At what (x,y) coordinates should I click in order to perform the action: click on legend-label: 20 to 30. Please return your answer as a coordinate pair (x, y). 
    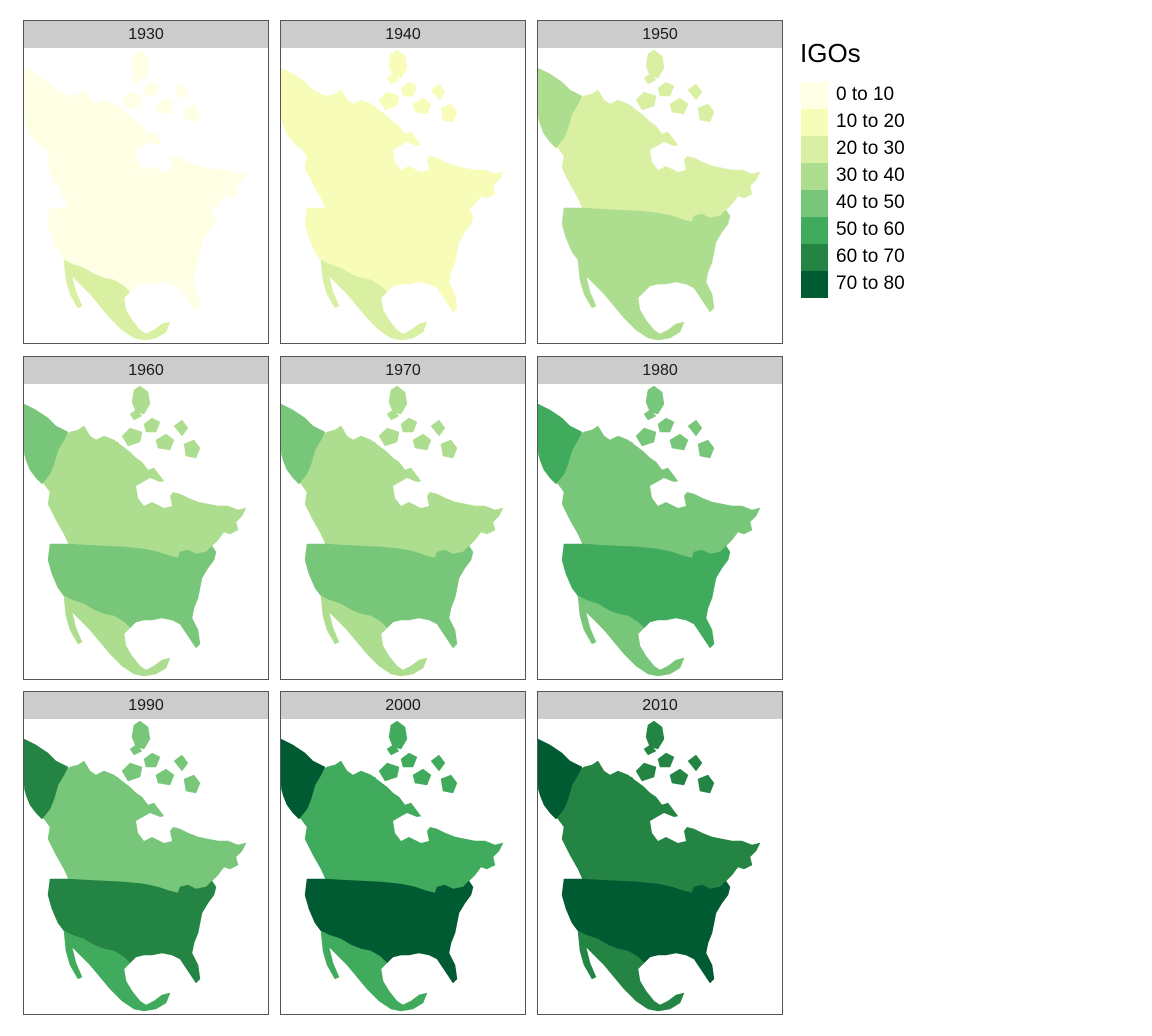
    Looking at the image, I should click on (870, 148).